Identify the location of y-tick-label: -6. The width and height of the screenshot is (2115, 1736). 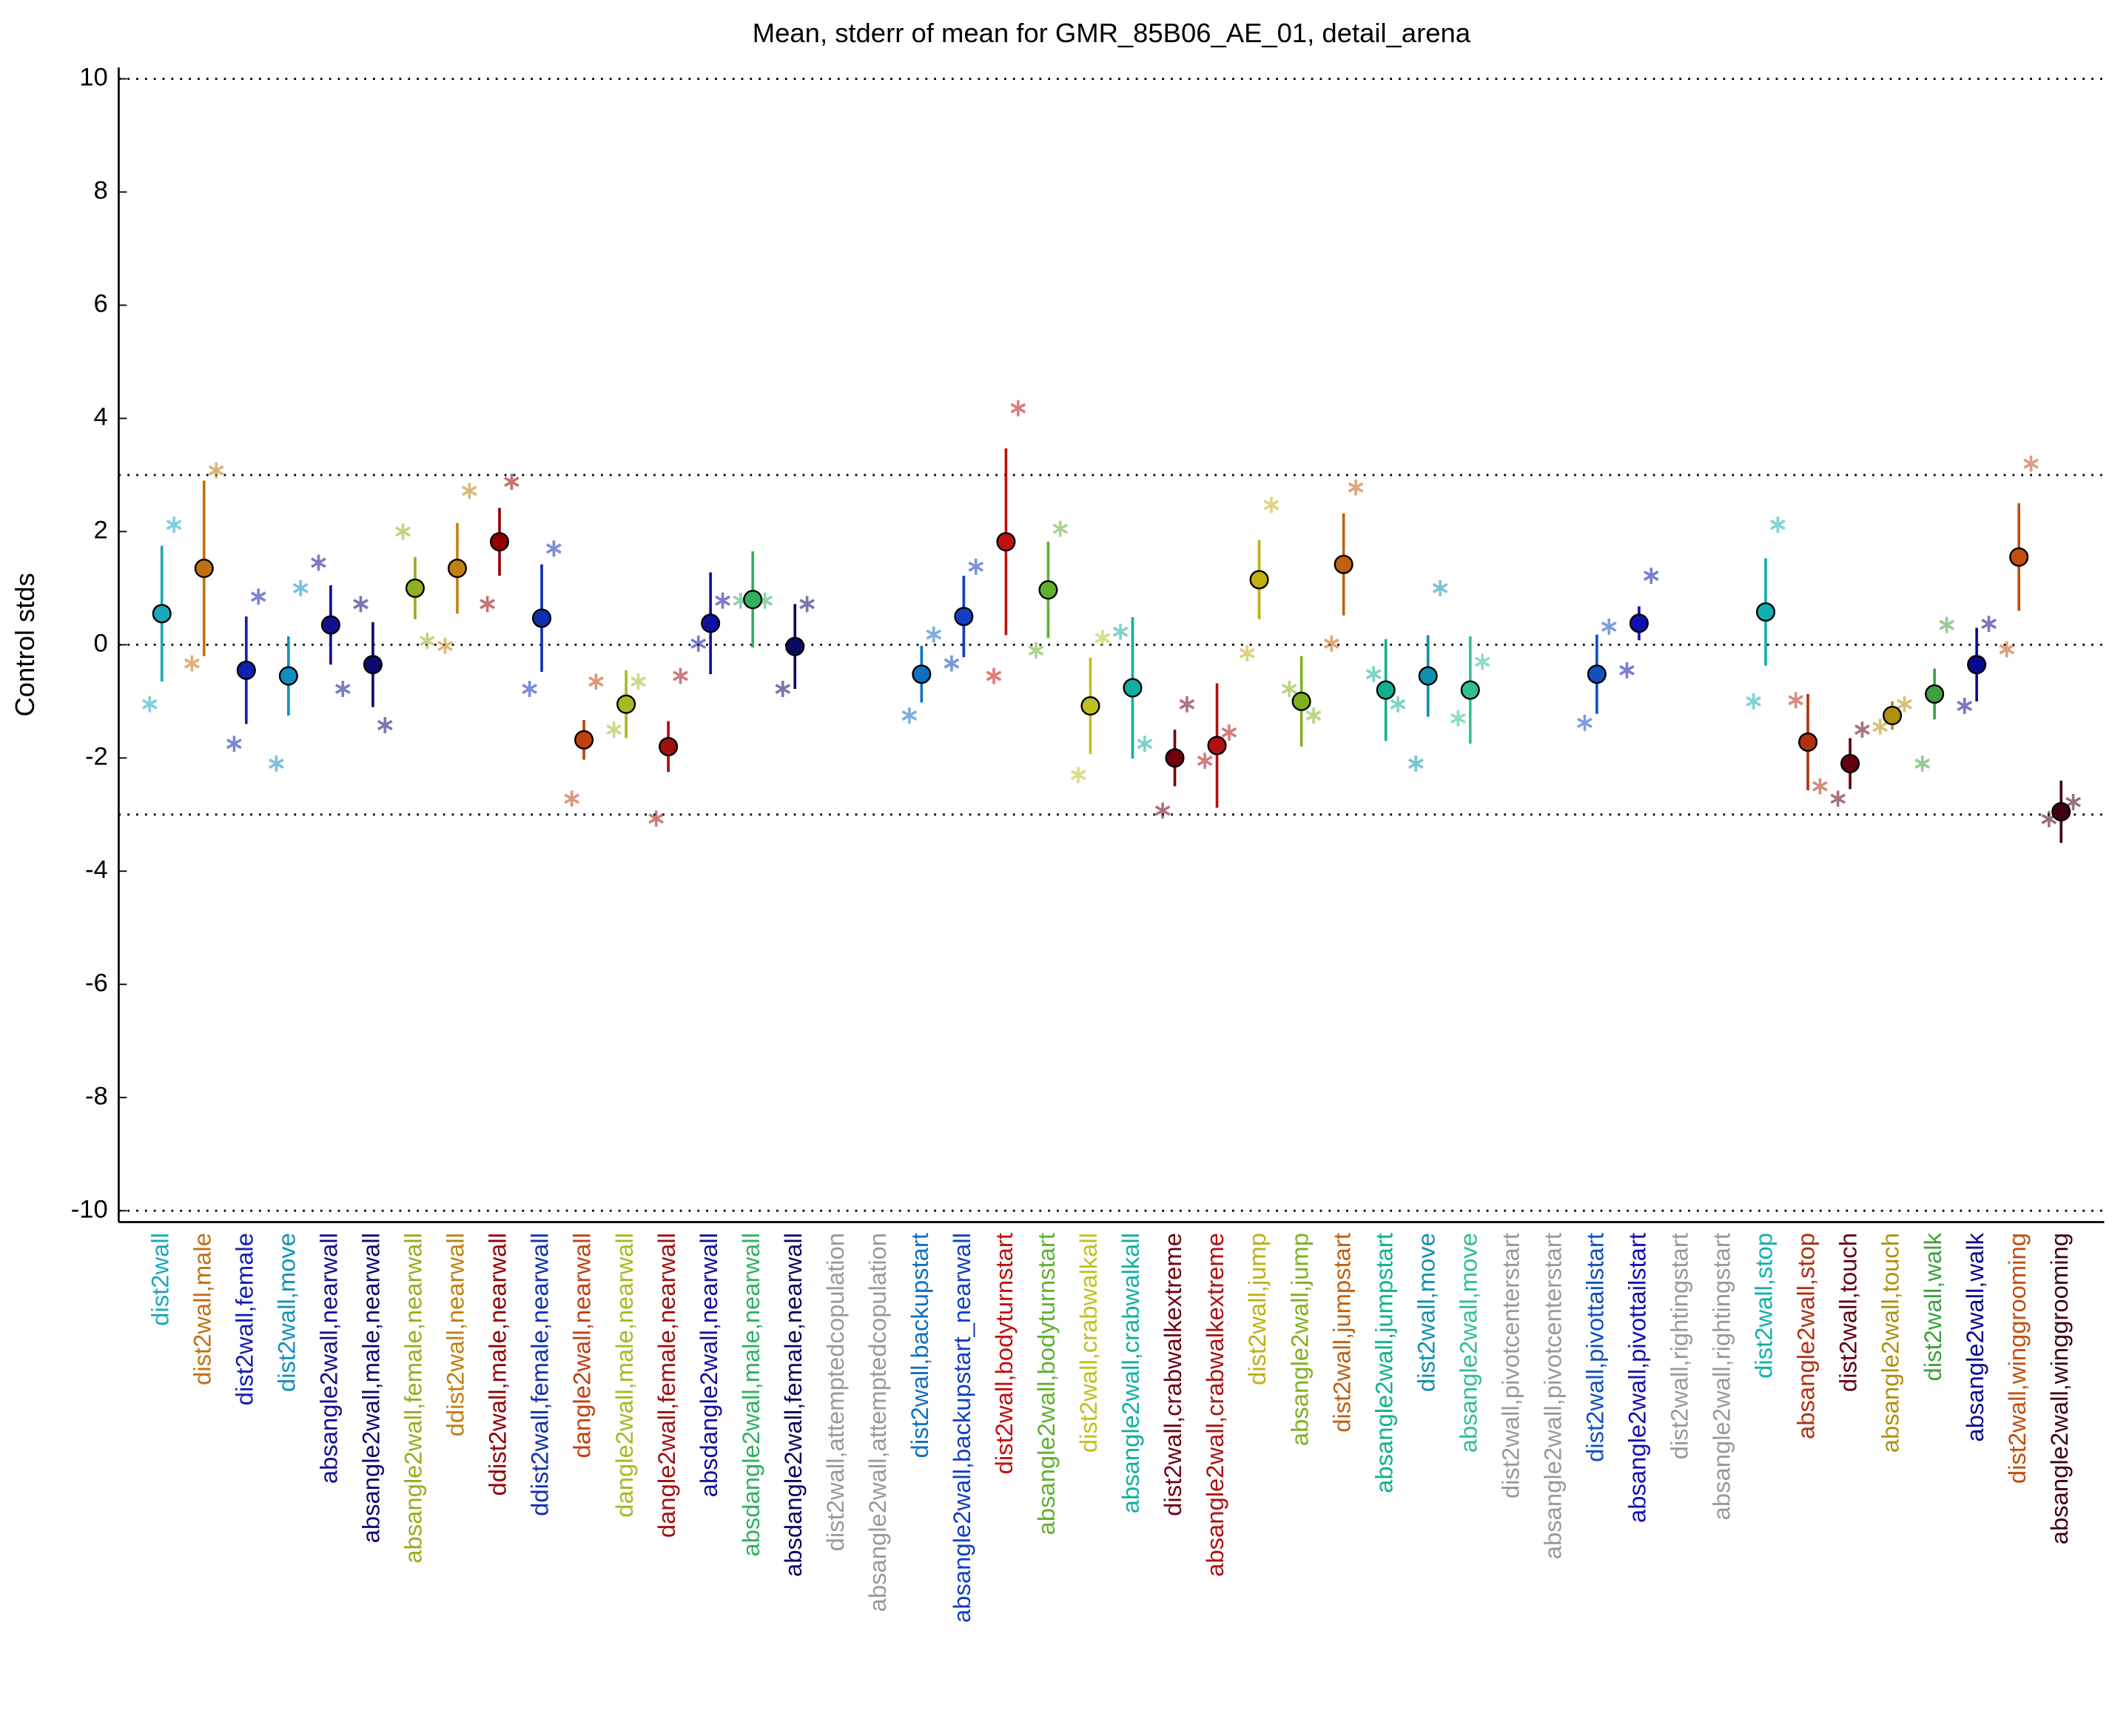
(96, 983).